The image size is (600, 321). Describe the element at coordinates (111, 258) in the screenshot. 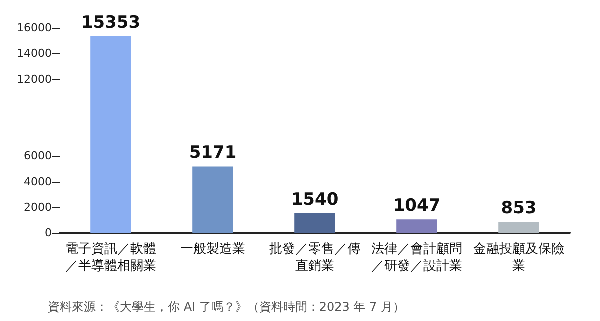

I see `x-tick-label: 電子資訊／軟體／半導體相關業` at that location.